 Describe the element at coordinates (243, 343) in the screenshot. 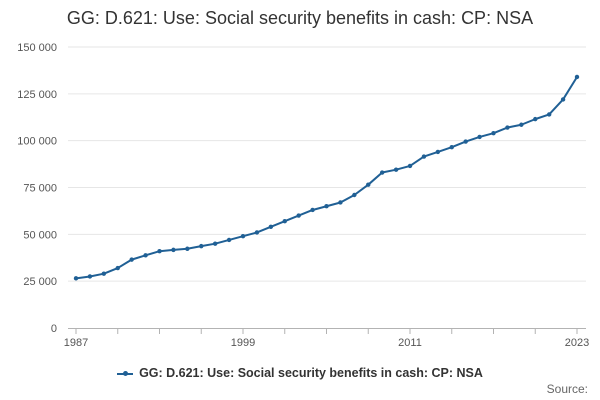

I see `x-tick-label: 1999` at that location.